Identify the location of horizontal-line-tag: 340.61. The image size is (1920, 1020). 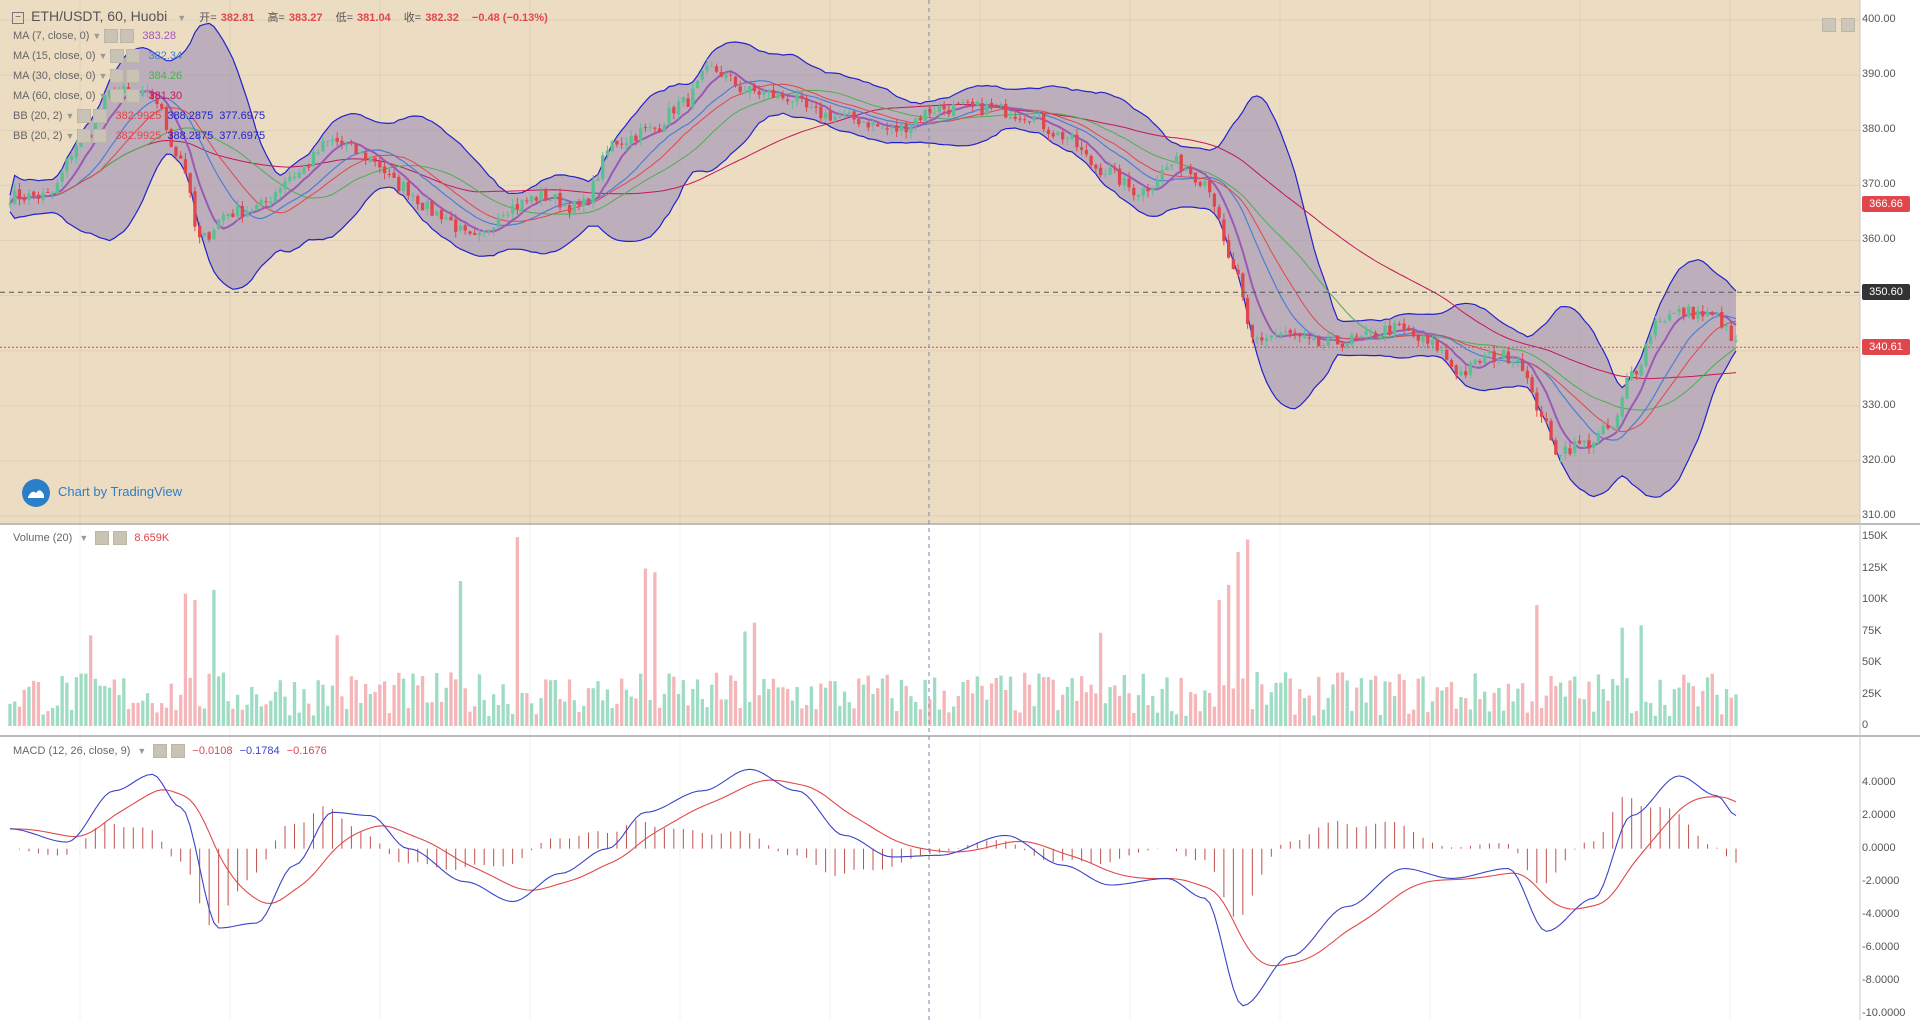
(1886, 347).